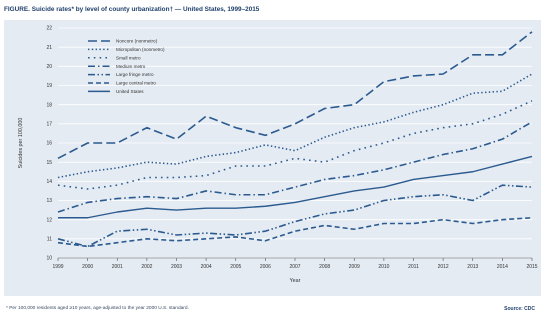 The image size is (545, 328). I want to click on x-tick-label: 2013, so click(472, 267).